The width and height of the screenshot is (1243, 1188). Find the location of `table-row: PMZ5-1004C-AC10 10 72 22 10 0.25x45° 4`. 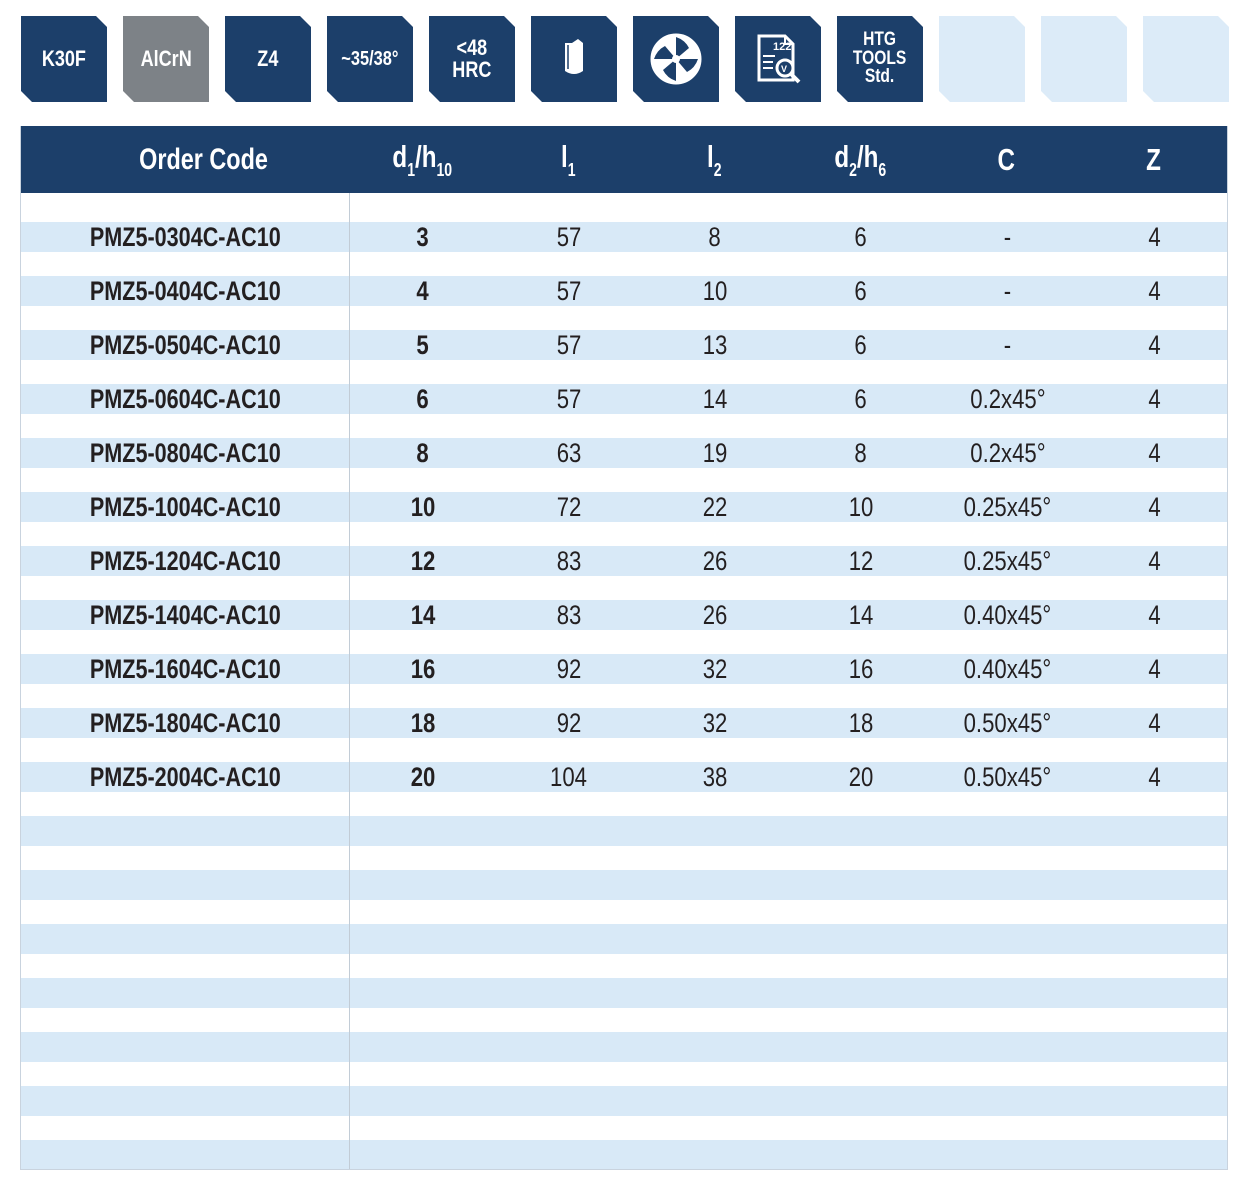

table-row: PMZ5-1004C-AC10 10 72 22 10 0.25x45° 4 is located at coordinates (624, 507).